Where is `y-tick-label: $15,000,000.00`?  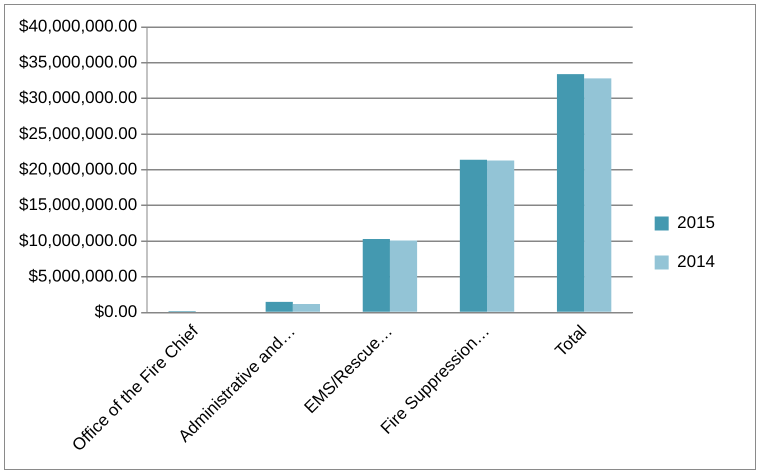
y-tick-label: $15,000,000.00 is located at coordinates (78, 204).